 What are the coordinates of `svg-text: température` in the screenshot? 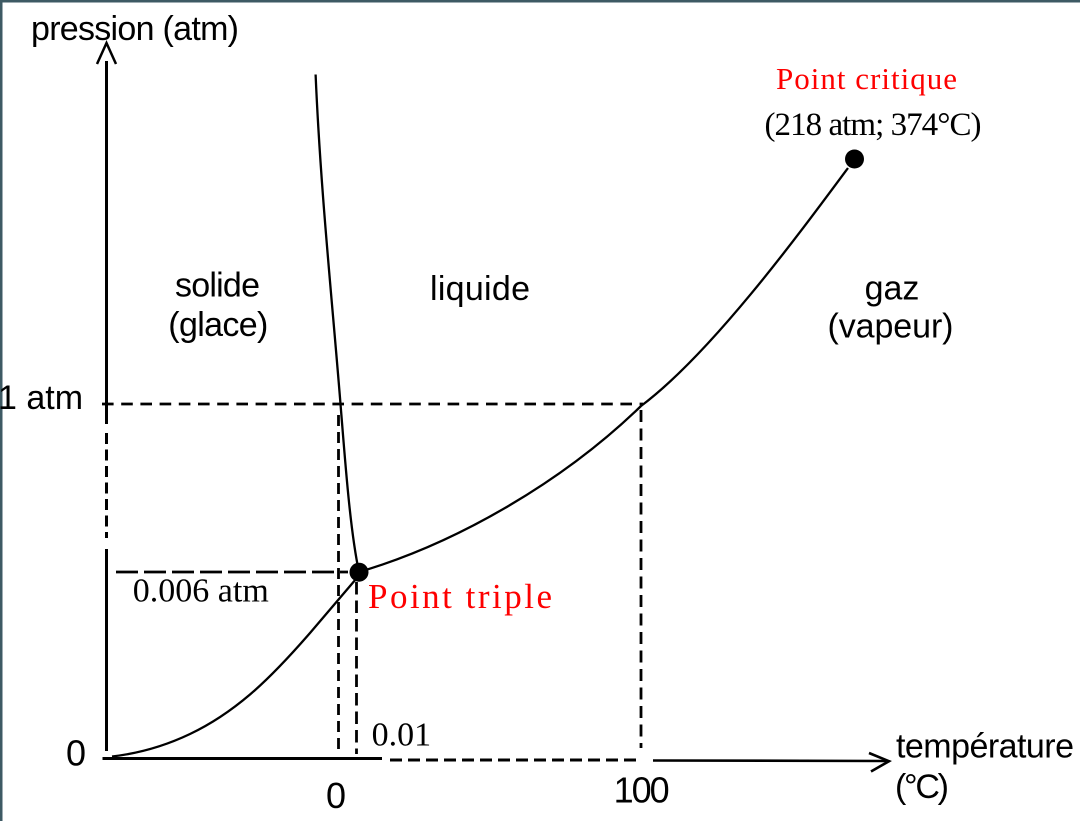 It's located at (985, 747).